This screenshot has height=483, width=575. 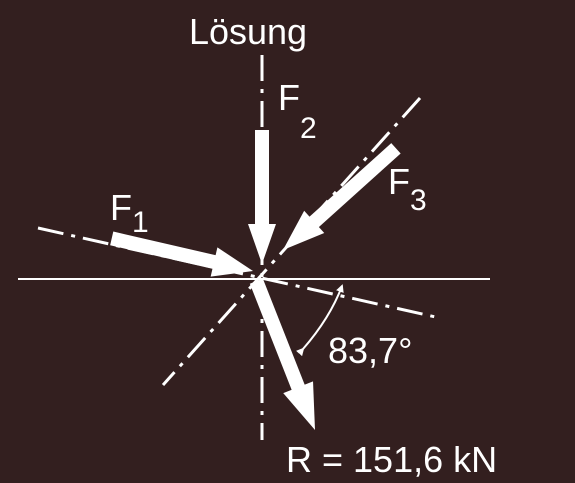 I want to click on f2-label: F2, so click(x=297, y=111).